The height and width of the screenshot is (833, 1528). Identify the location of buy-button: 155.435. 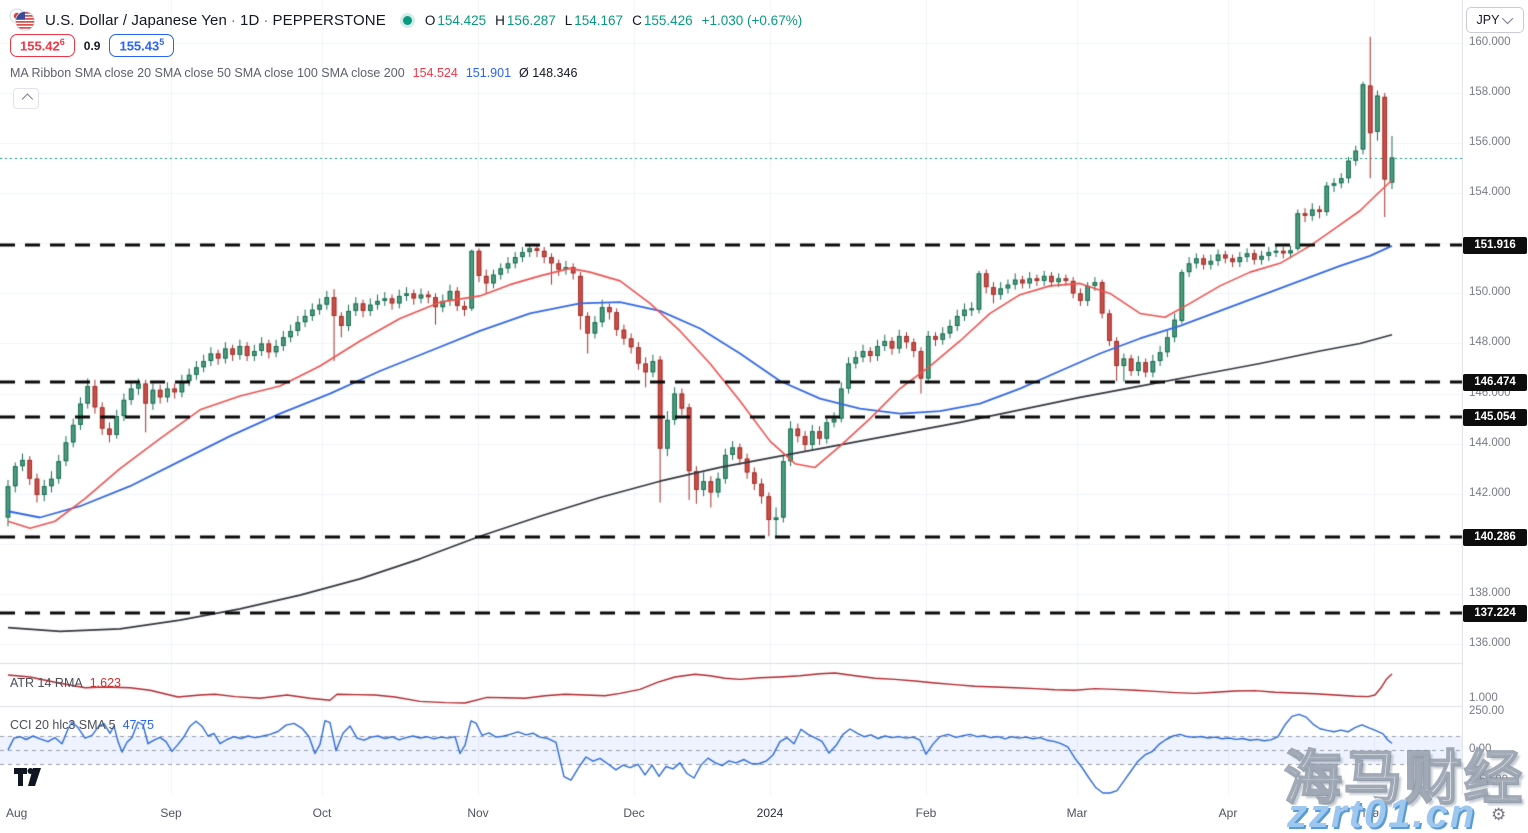
(142, 46).